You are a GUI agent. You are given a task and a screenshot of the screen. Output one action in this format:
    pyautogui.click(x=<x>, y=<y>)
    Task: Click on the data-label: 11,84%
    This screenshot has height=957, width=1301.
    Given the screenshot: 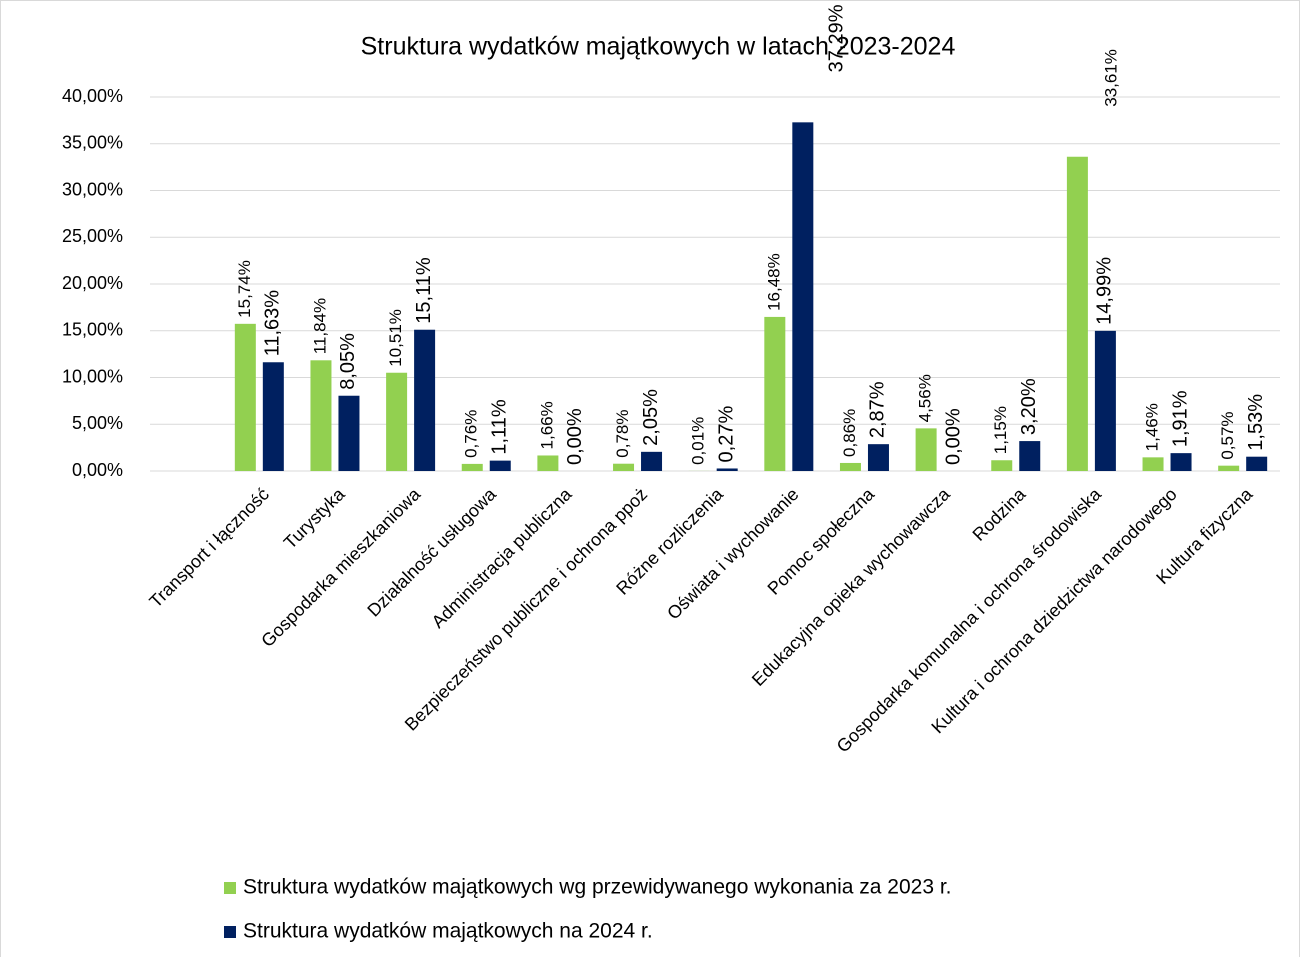 What is the action you would take?
    pyautogui.click(x=319, y=326)
    